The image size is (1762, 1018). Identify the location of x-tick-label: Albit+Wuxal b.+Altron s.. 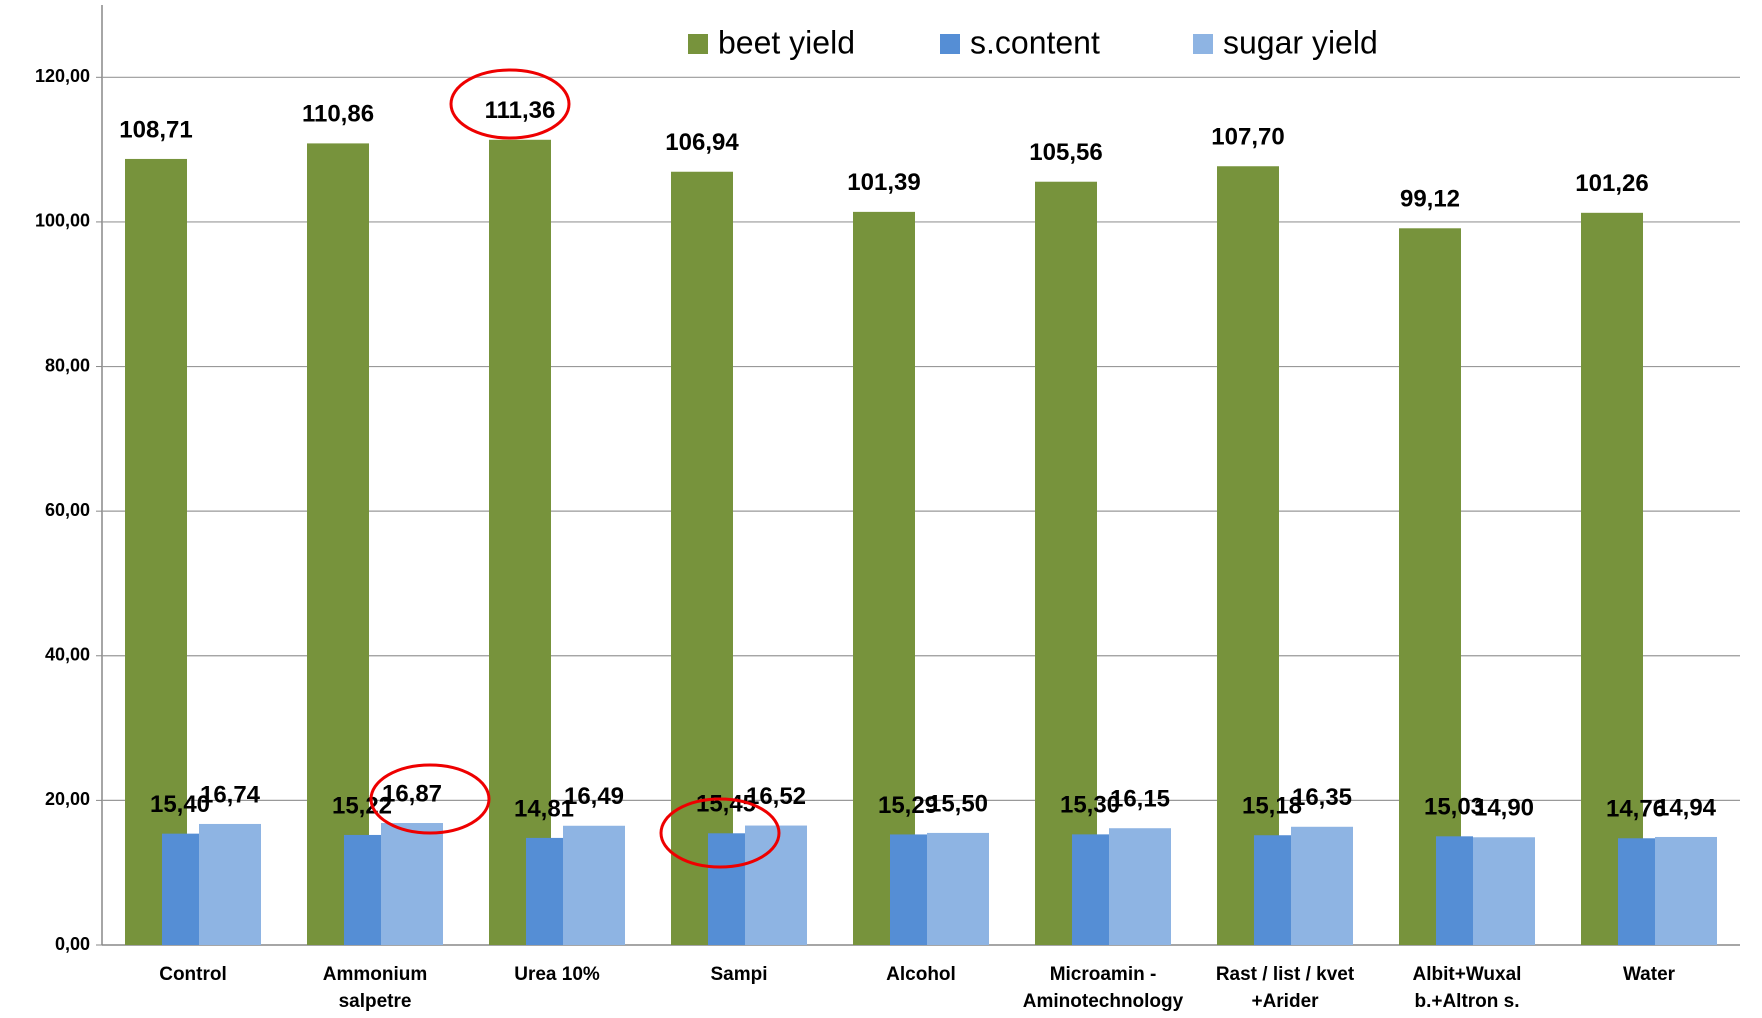
(1467, 988).